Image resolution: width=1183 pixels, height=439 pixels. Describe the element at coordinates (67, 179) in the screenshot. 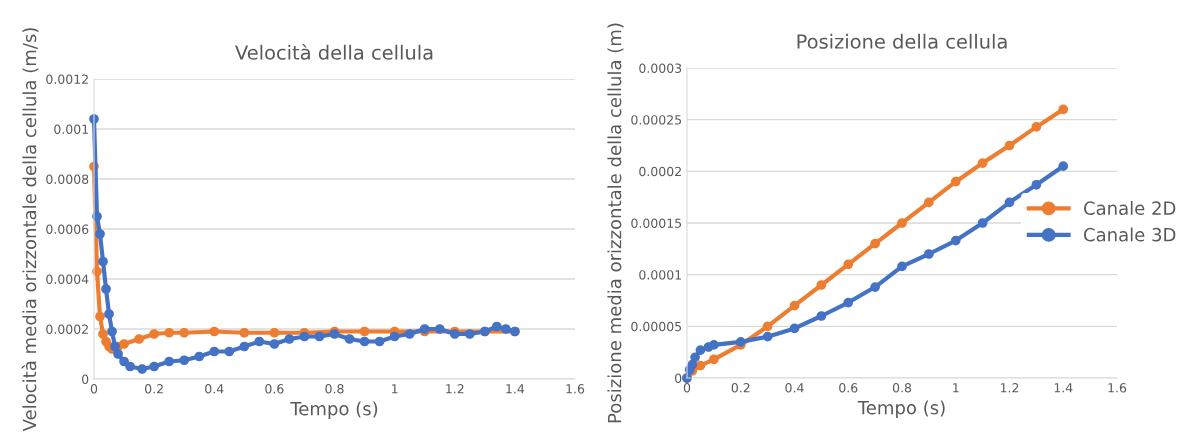

I see `y-tick-label: 0.0008` at that location.